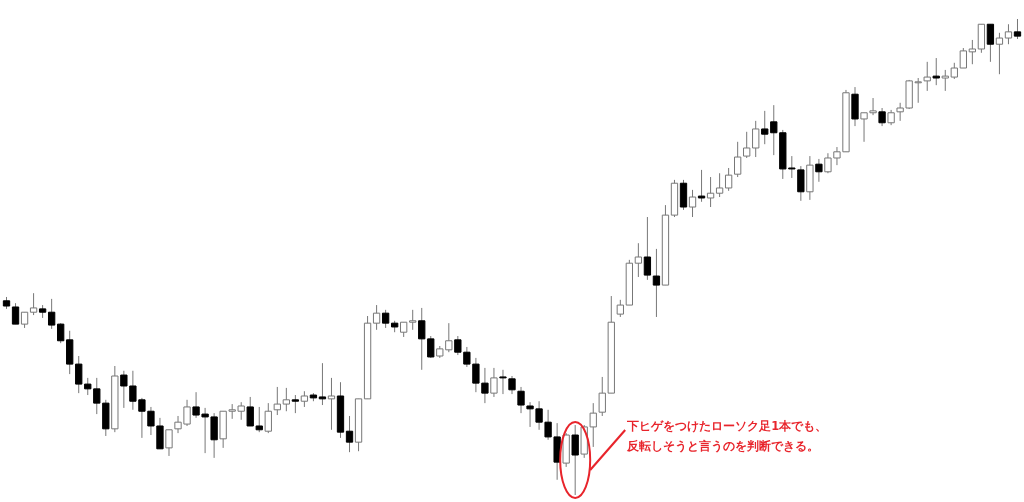 The image size is (1024, 502). Describe the element at coordinates (723, 446) in the screenshot. I see `annotation: 反転しそうと言うのを判断できる。` at that location.